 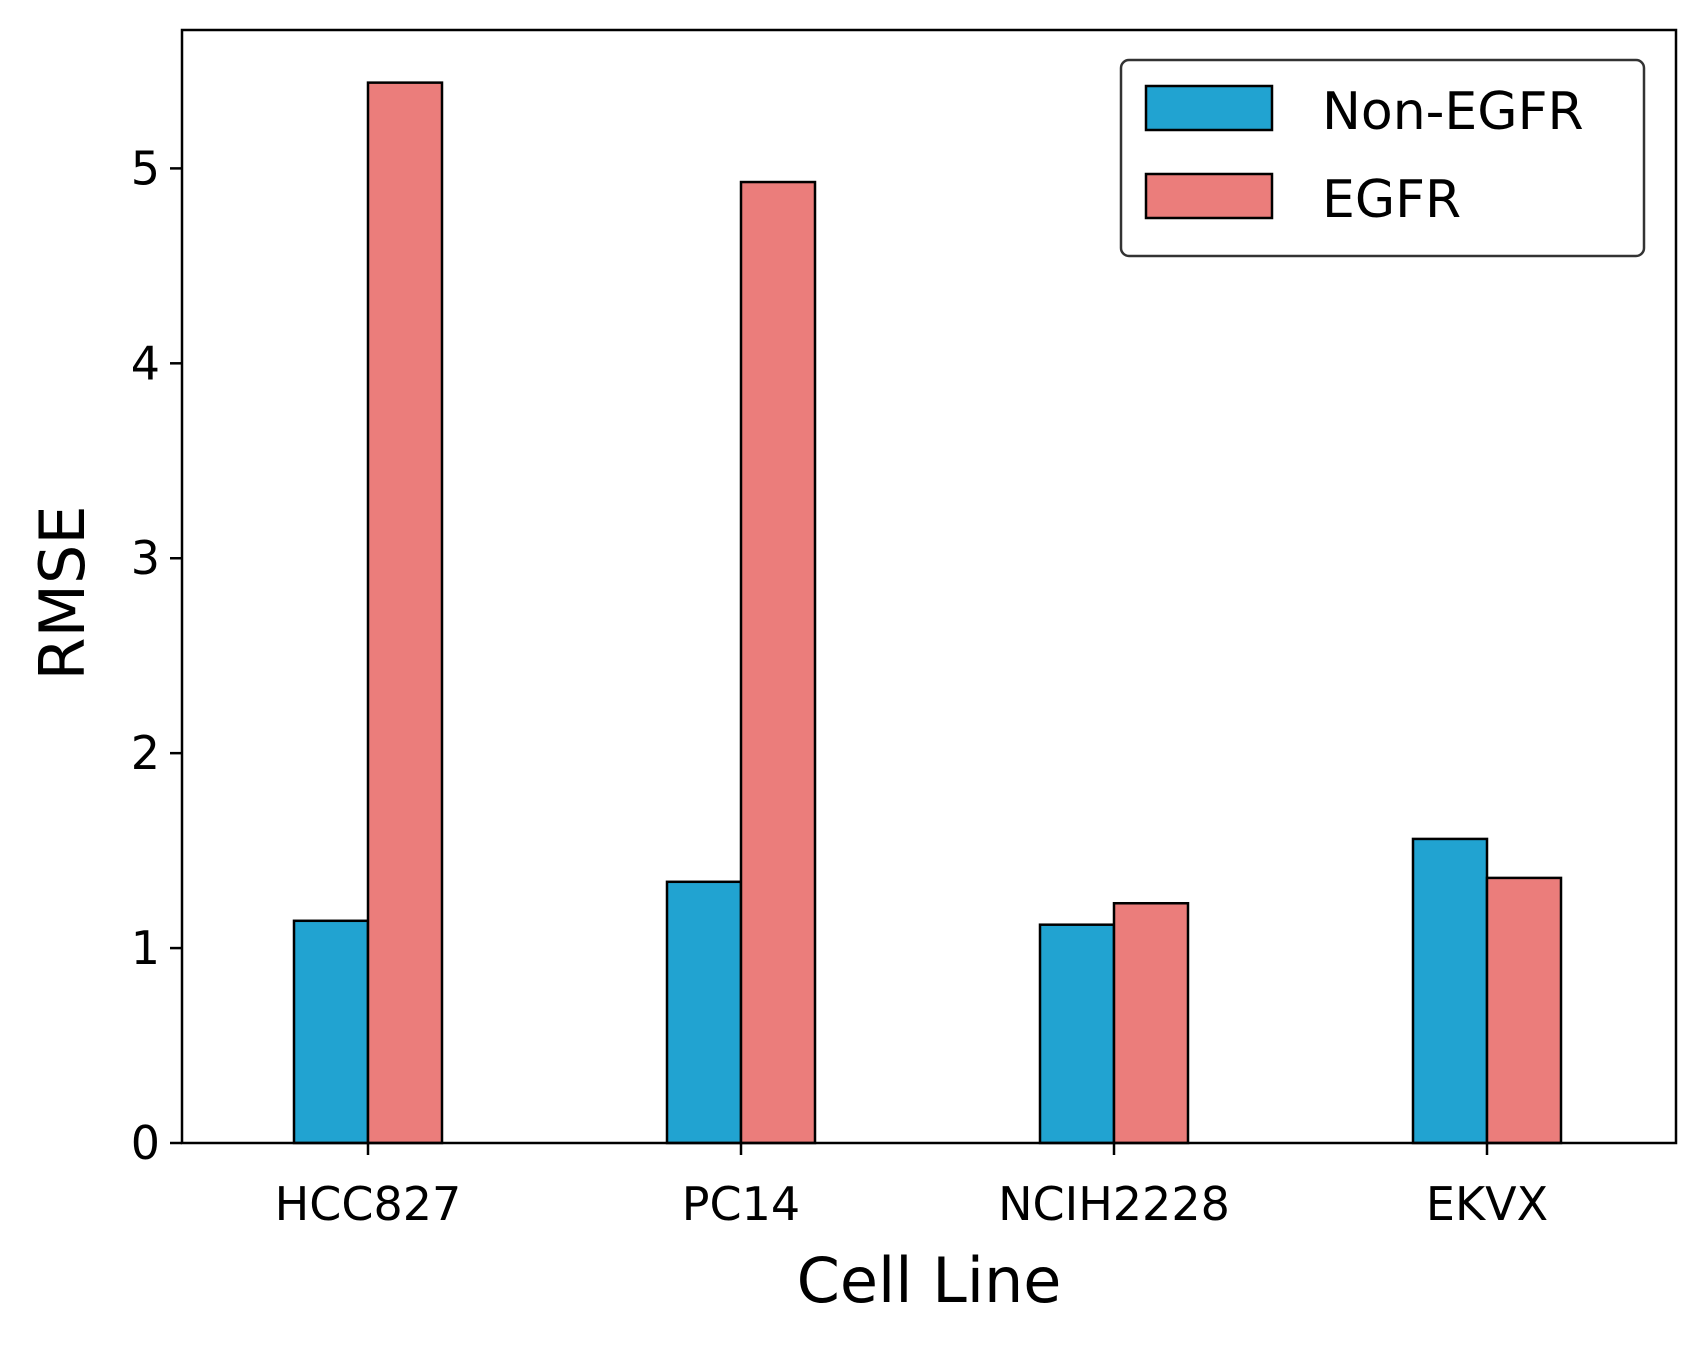 What do you see at coordinates (405, 613) in the screenshot?
I see `bar-egfr-hcc827` at bounding box center [405, 613].